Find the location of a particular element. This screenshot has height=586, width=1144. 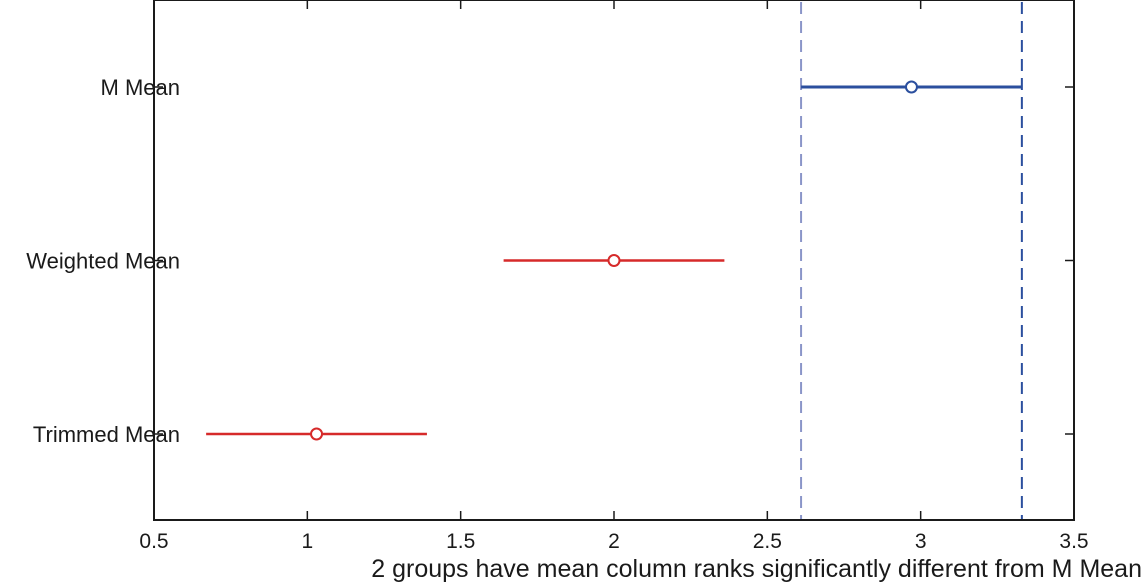

category-label: Weighted Mean is located at coordinates (103, 261).